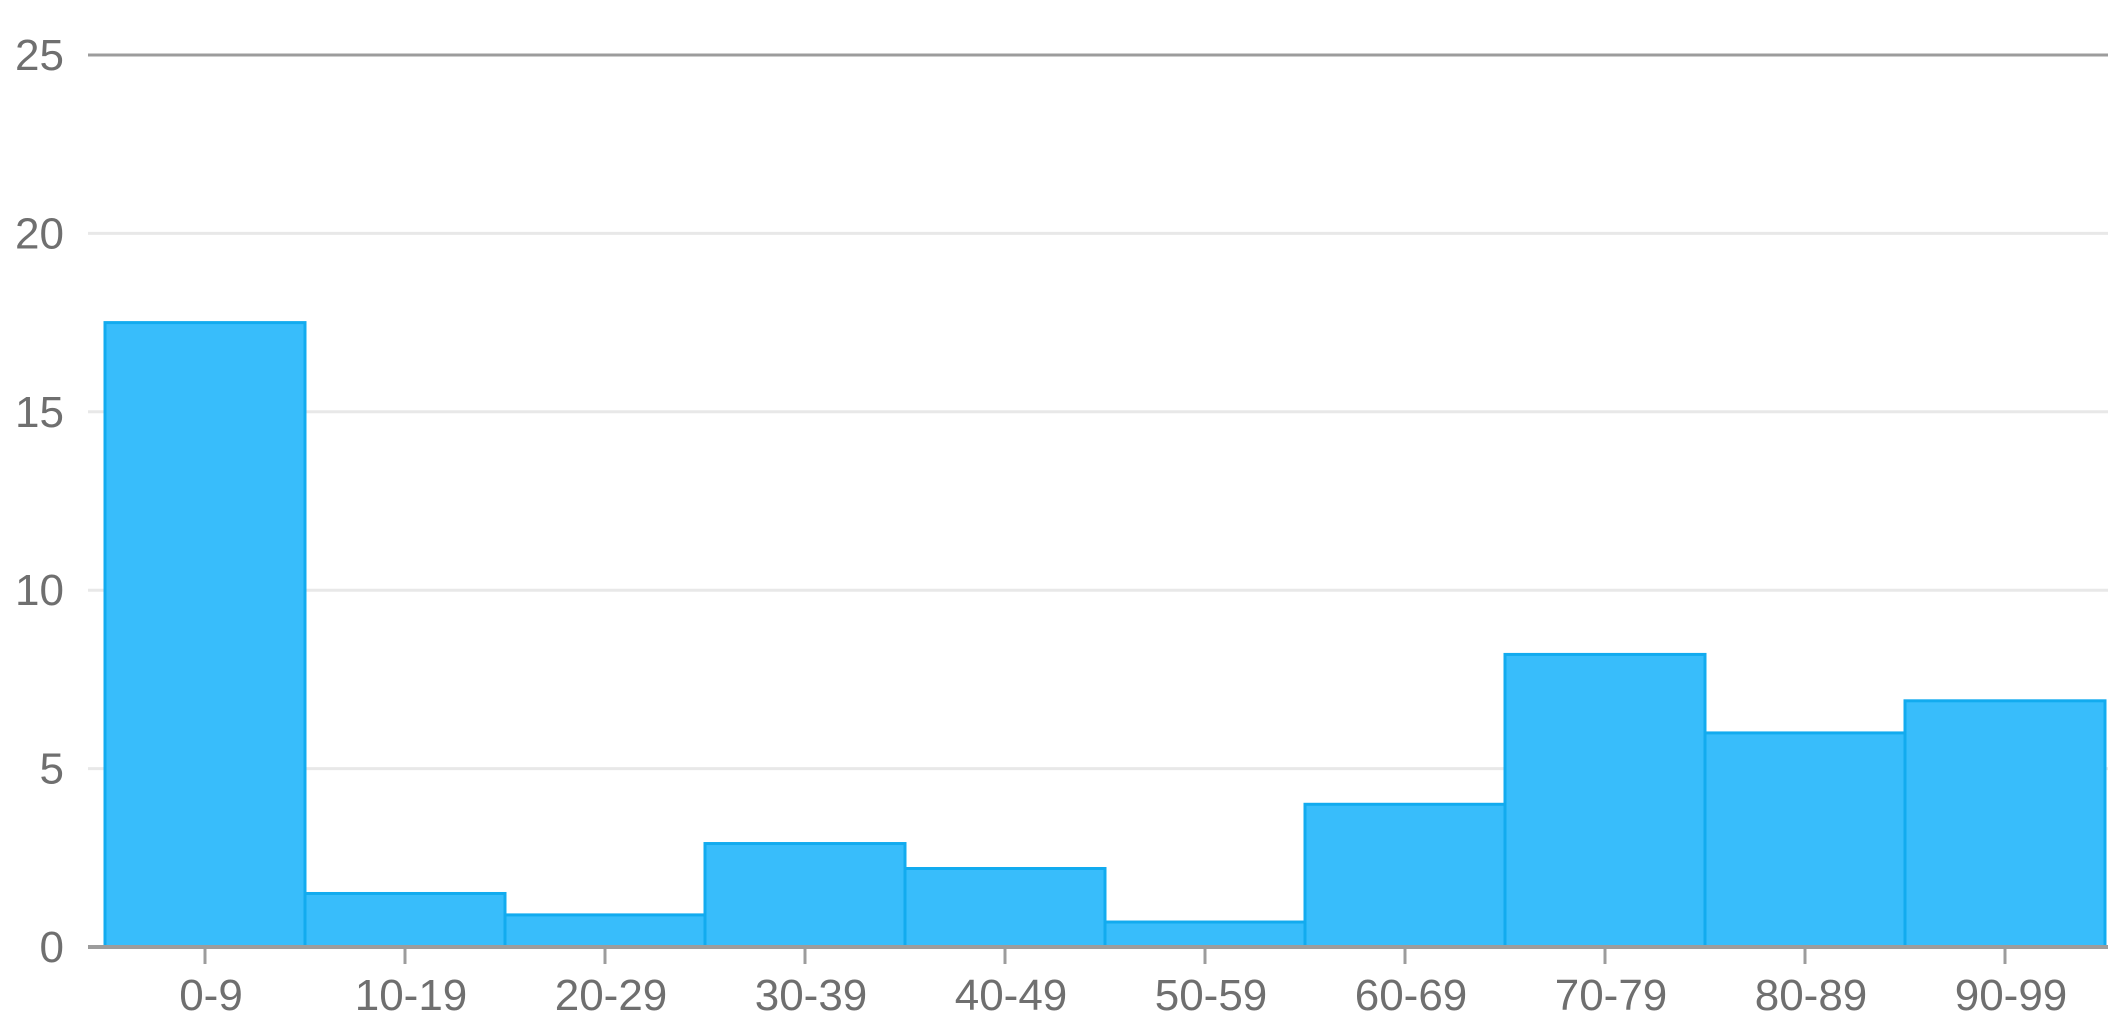 The height and width of the screenshot is (1033, 2108). What do you see at coordinates (811, 995) in the screenshot?
I see `x-tick-label: 30-39` at bounding box center [811, 995].